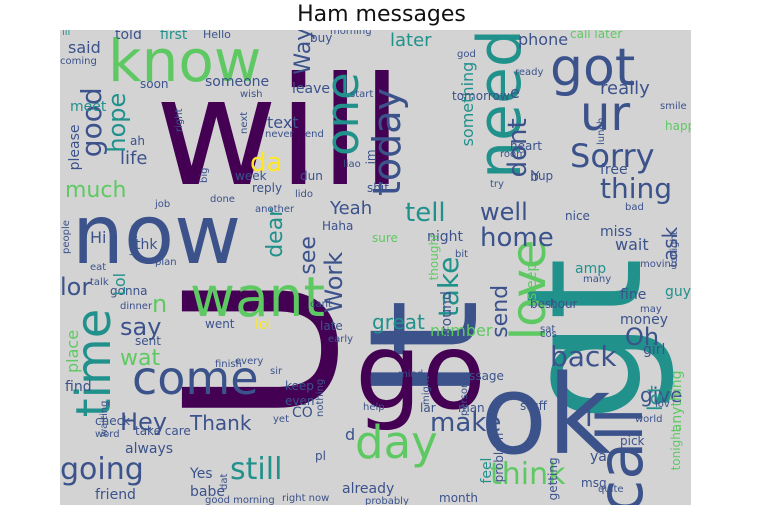 Image resolution: width=763 pixels, height=518 pixels. What do you see at coordinates (445, 237) in the screenshot?
I see `cloud-word: night` at bounding box center [445, 237].